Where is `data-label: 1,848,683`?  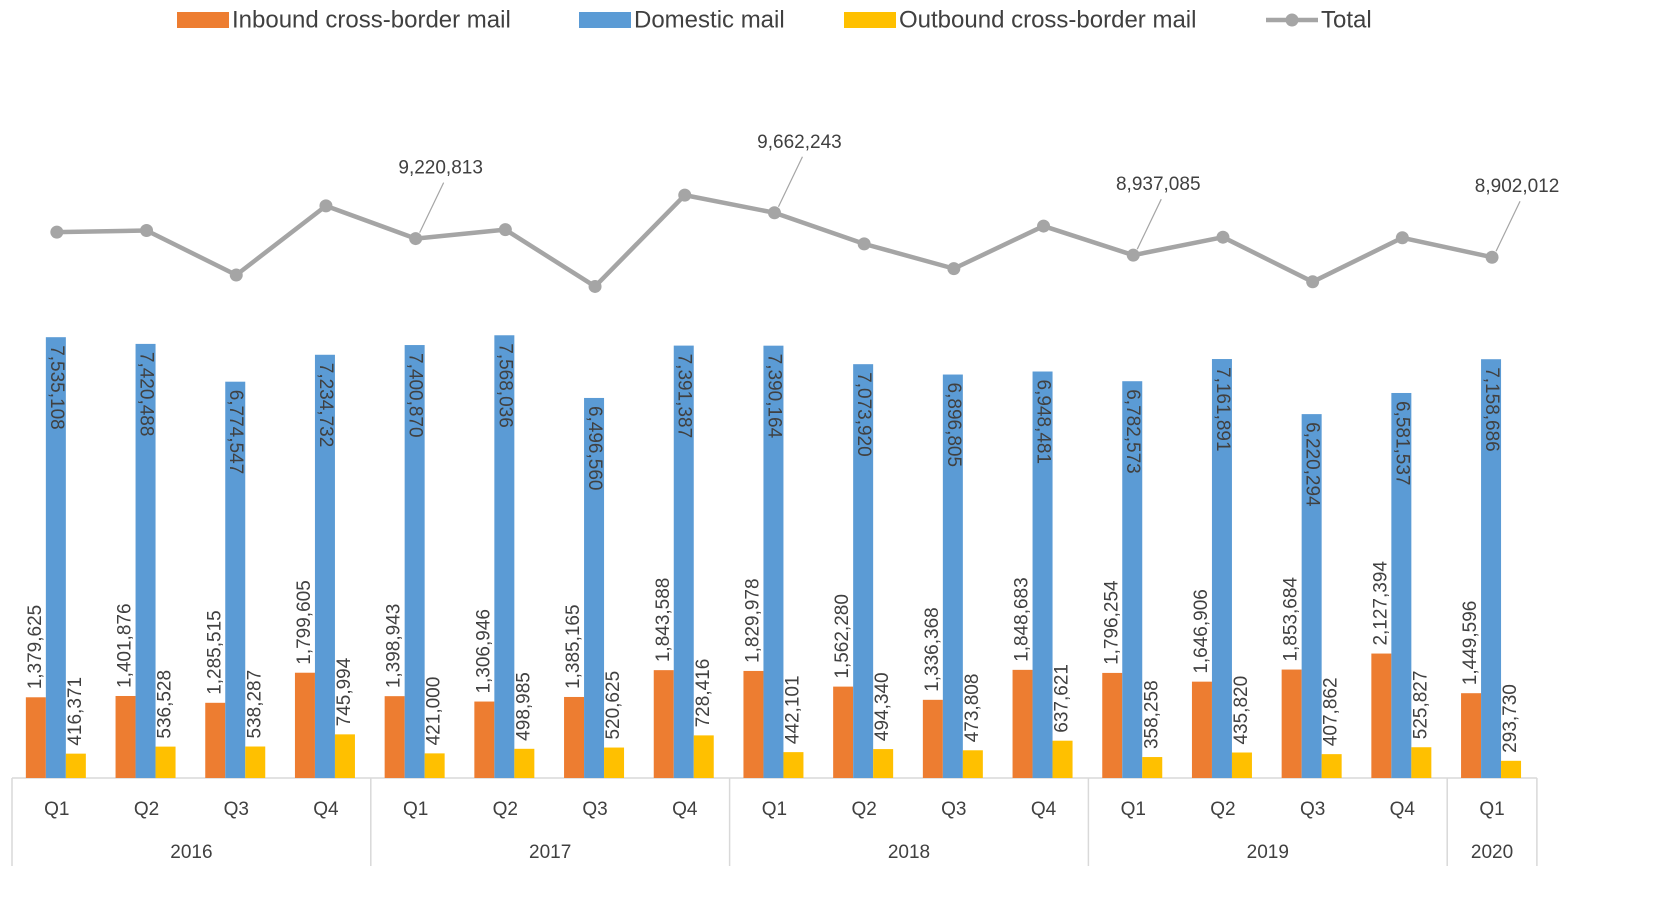 data-label: 1,848,683 is located at coordinates (1022, 619).